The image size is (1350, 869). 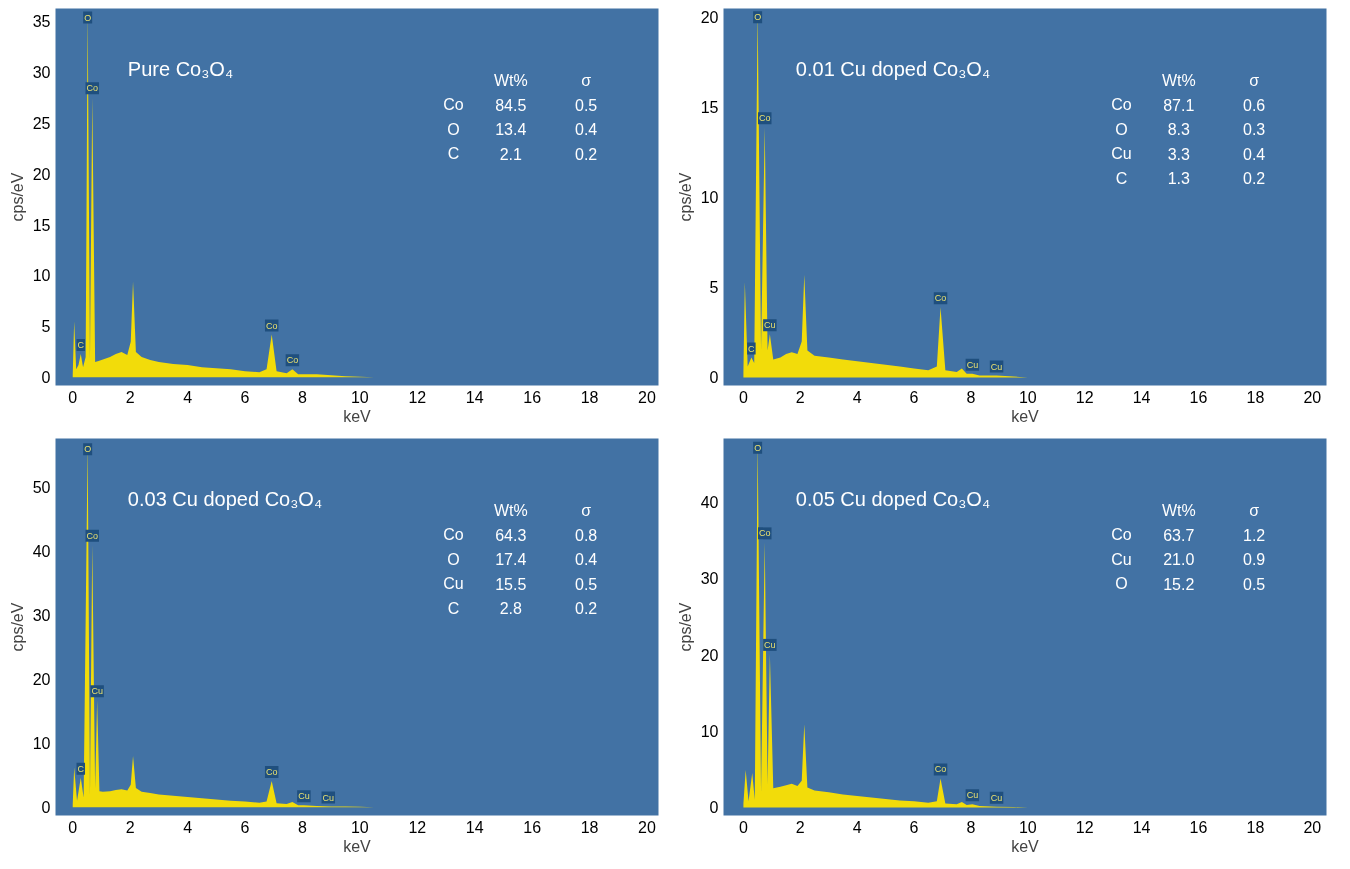 I want to click on text: C 2.8 0.2, so click(x=522, y=608).